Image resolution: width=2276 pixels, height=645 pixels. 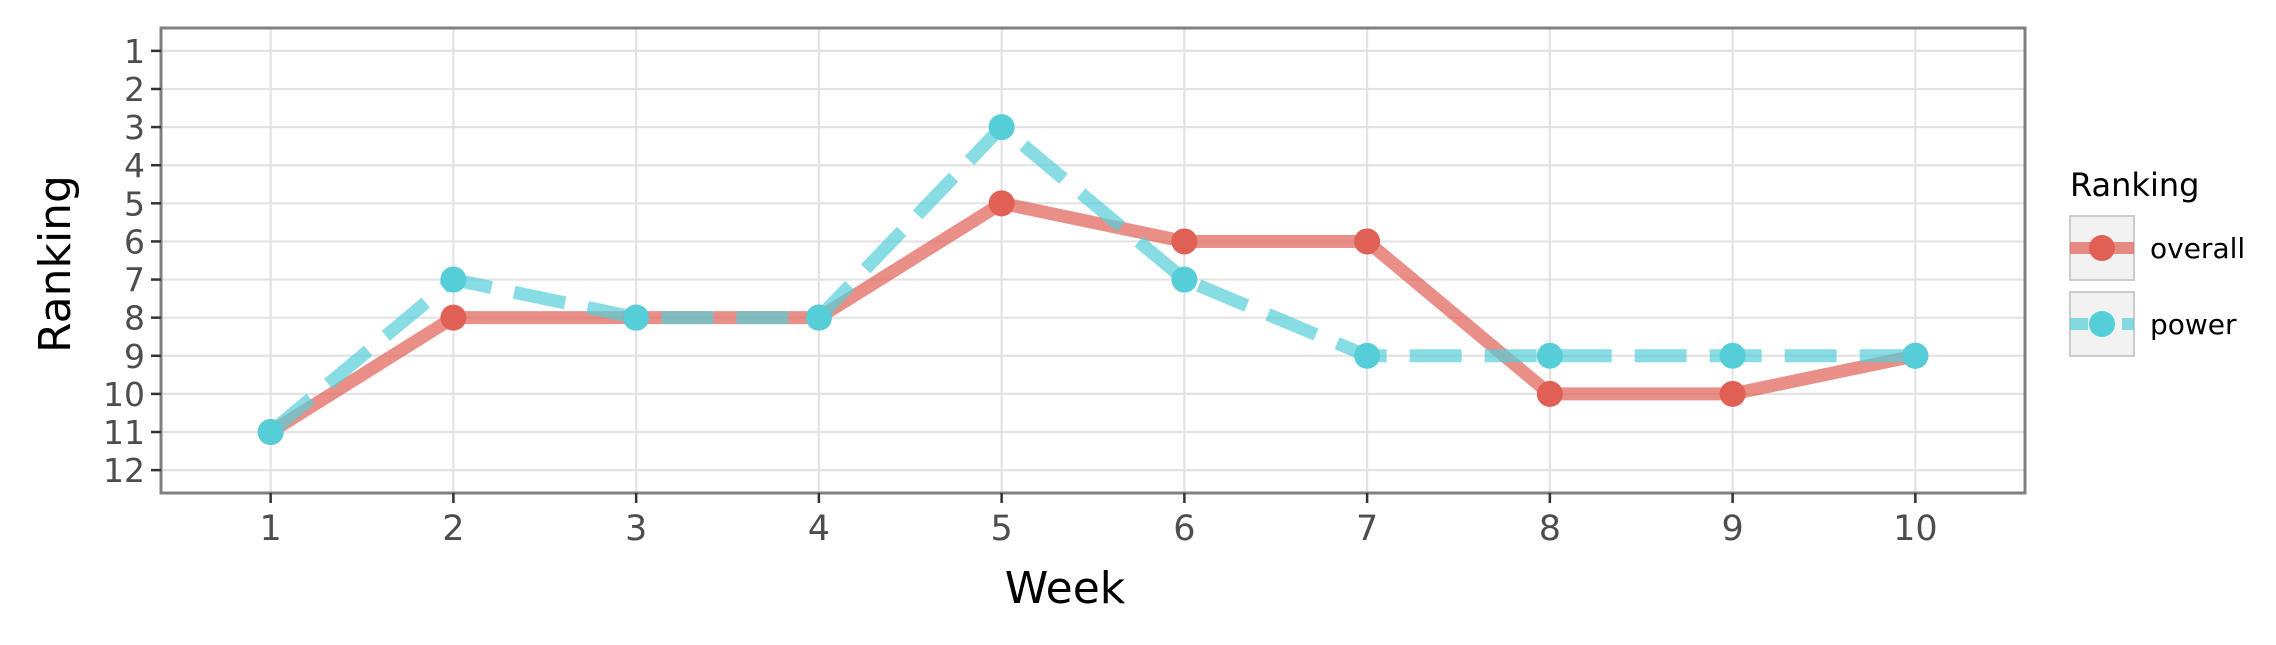 I want to click on y-tick-label: 2, so click(x=134, y=89).